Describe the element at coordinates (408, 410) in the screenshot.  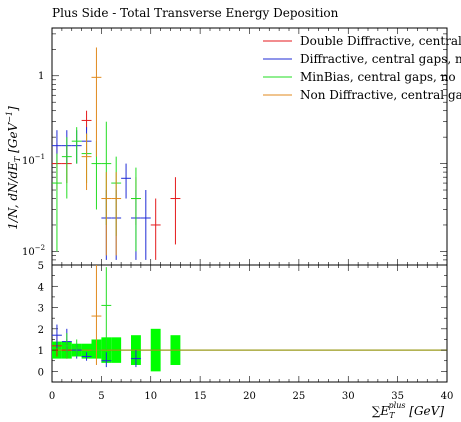
I see `x-axis-label: ∑ETplus [GeV]` at that location.